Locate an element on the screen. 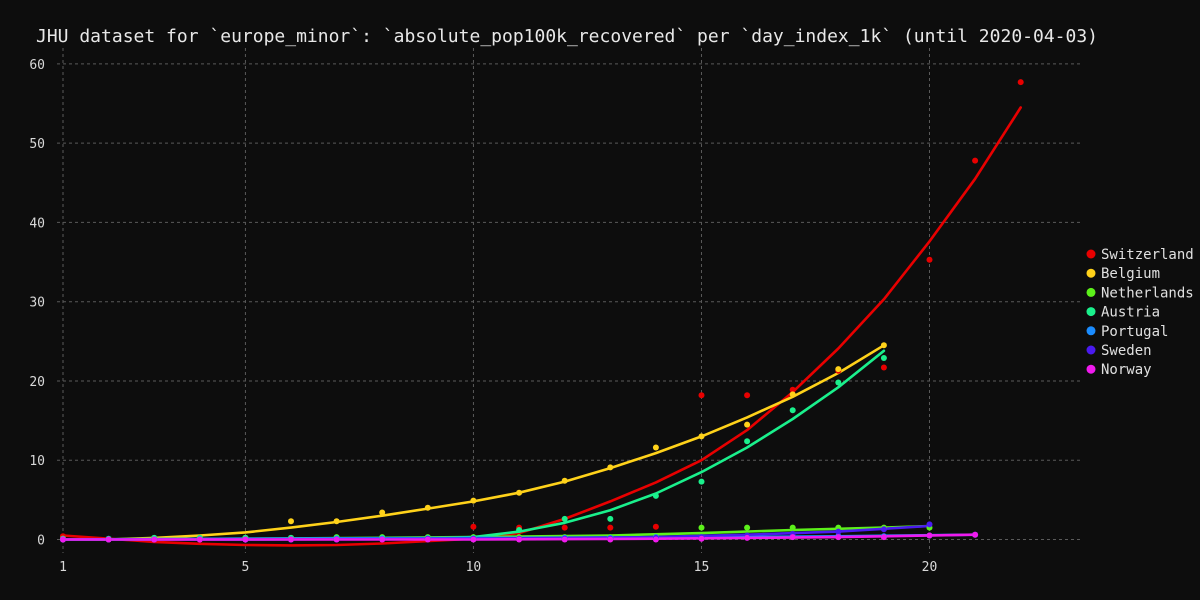 This screenshot has width=1200, height=600. legend-swatch-netherlands is located at coordinates (1091, 292).